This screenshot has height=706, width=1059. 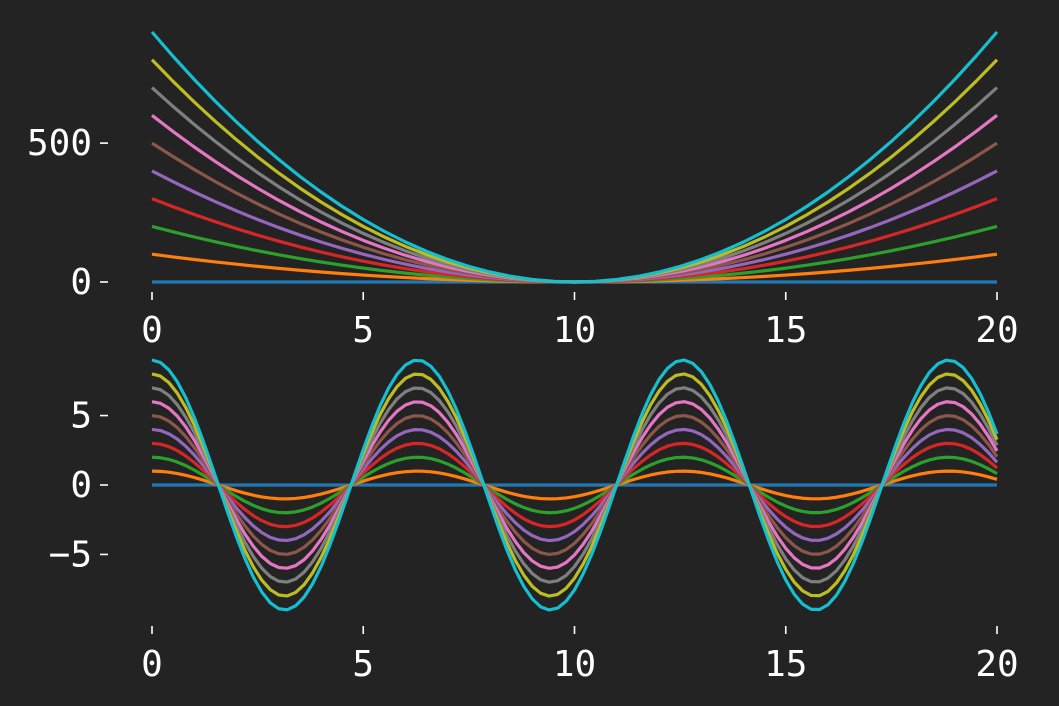 I want to click on y-tick-label: 500, so click(x=59, y=143).